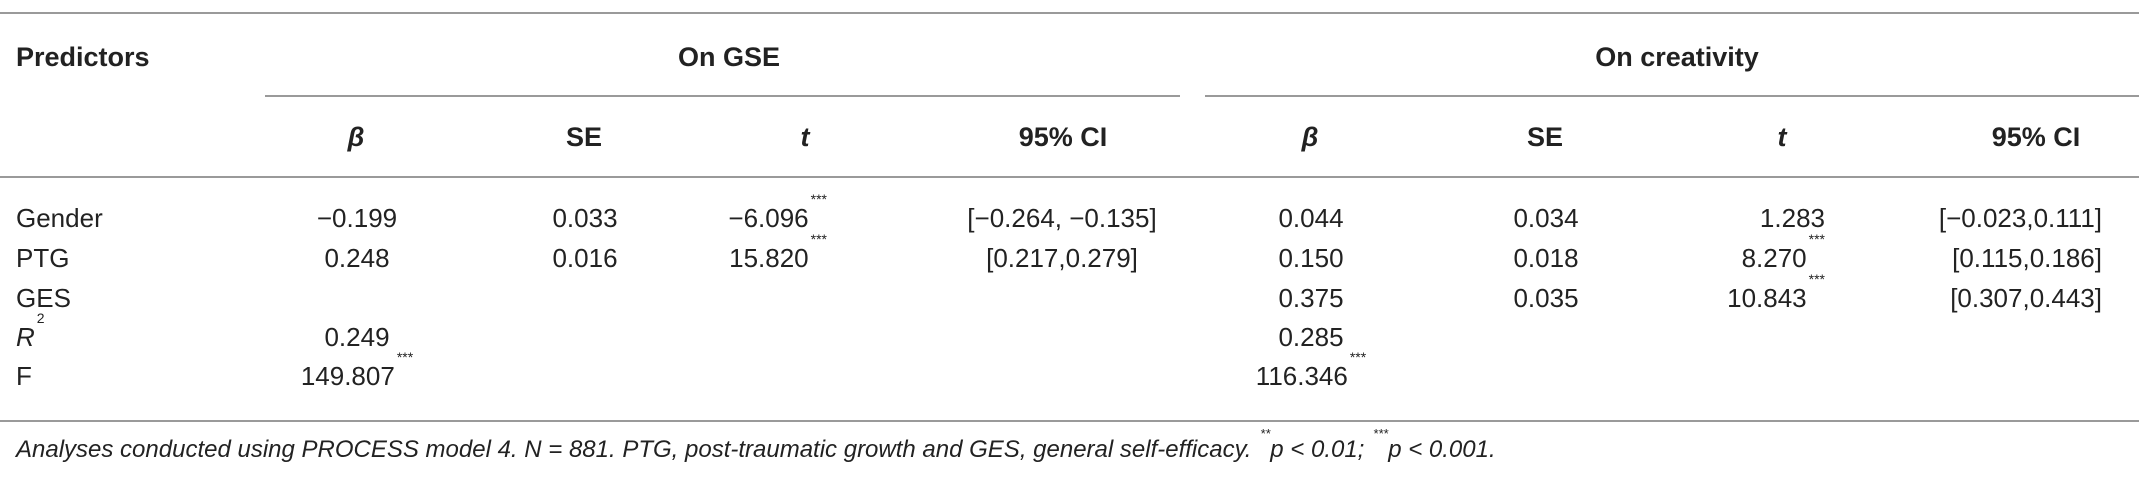  I want to click on table-cell: 0.249, so click(356, 337).